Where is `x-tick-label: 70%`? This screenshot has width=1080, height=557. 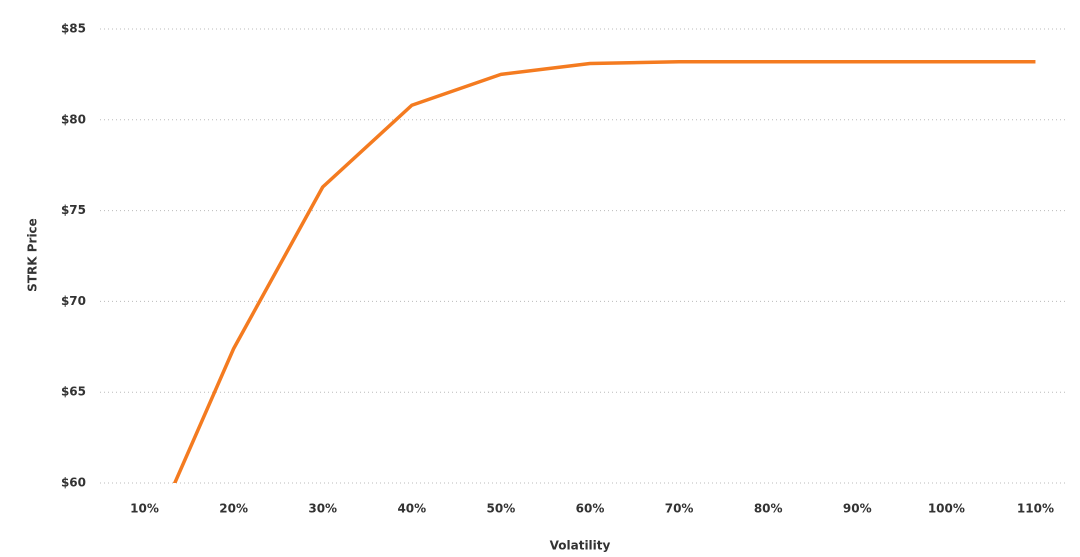
x-tick-label: 70% is located at coordinates (679, 509).